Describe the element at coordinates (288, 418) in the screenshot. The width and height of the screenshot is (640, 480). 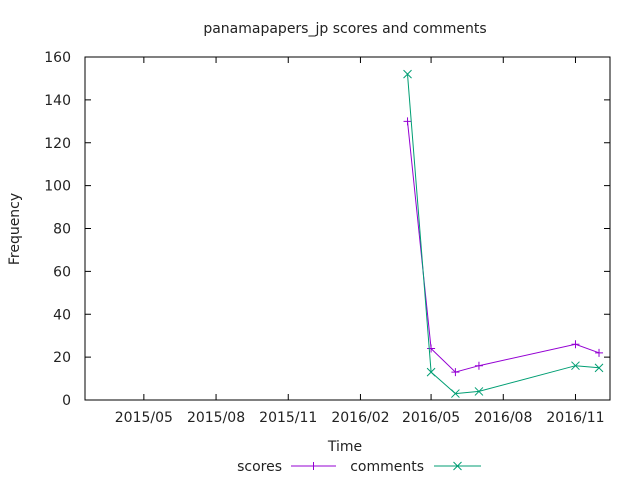
I see `x-tick-label: 2015/11` at that location.